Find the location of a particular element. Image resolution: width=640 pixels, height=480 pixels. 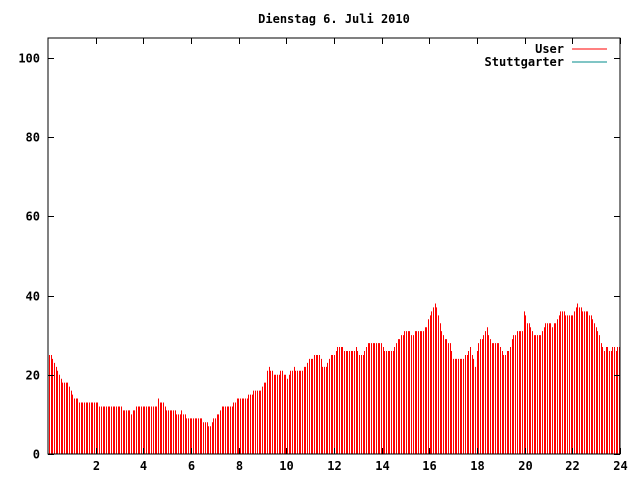

x-tick-label: 12 is located at coordinates (334, 466).